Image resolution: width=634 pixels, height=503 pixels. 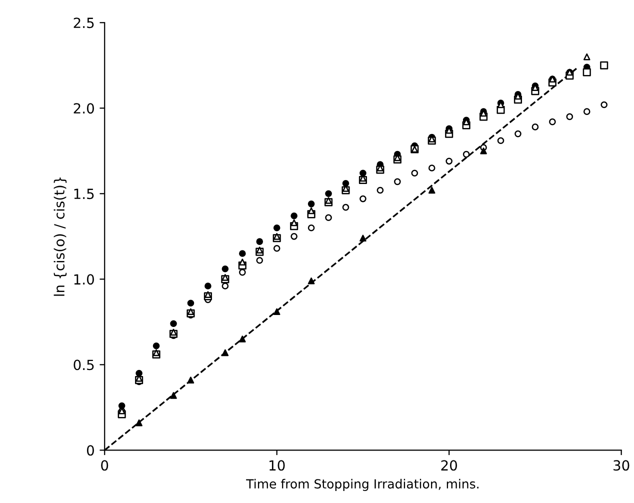 What do you see at coordinates (622, 465) in the screenshot?
I see `x-tick-label: 30` at bounding box center [622, 465].